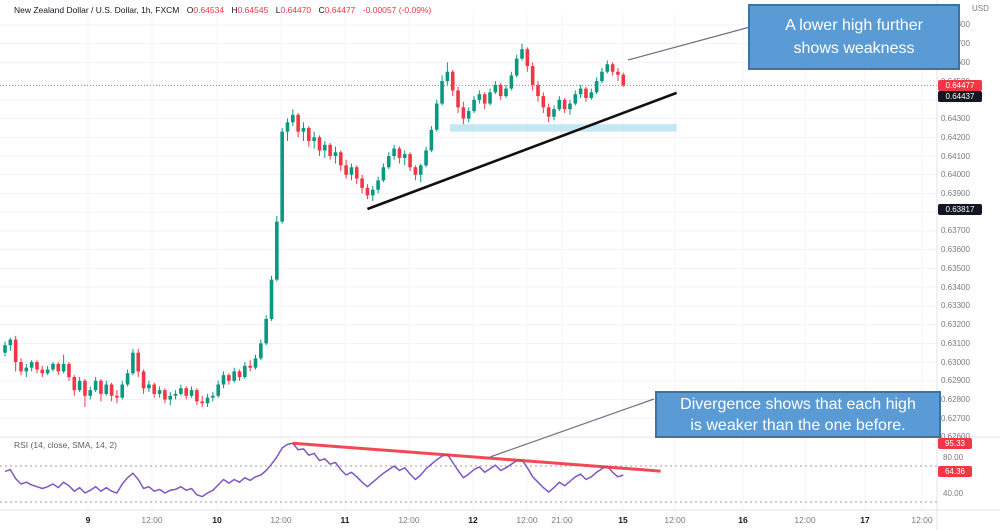  I want to click on rsi-line, so click(314, 470).